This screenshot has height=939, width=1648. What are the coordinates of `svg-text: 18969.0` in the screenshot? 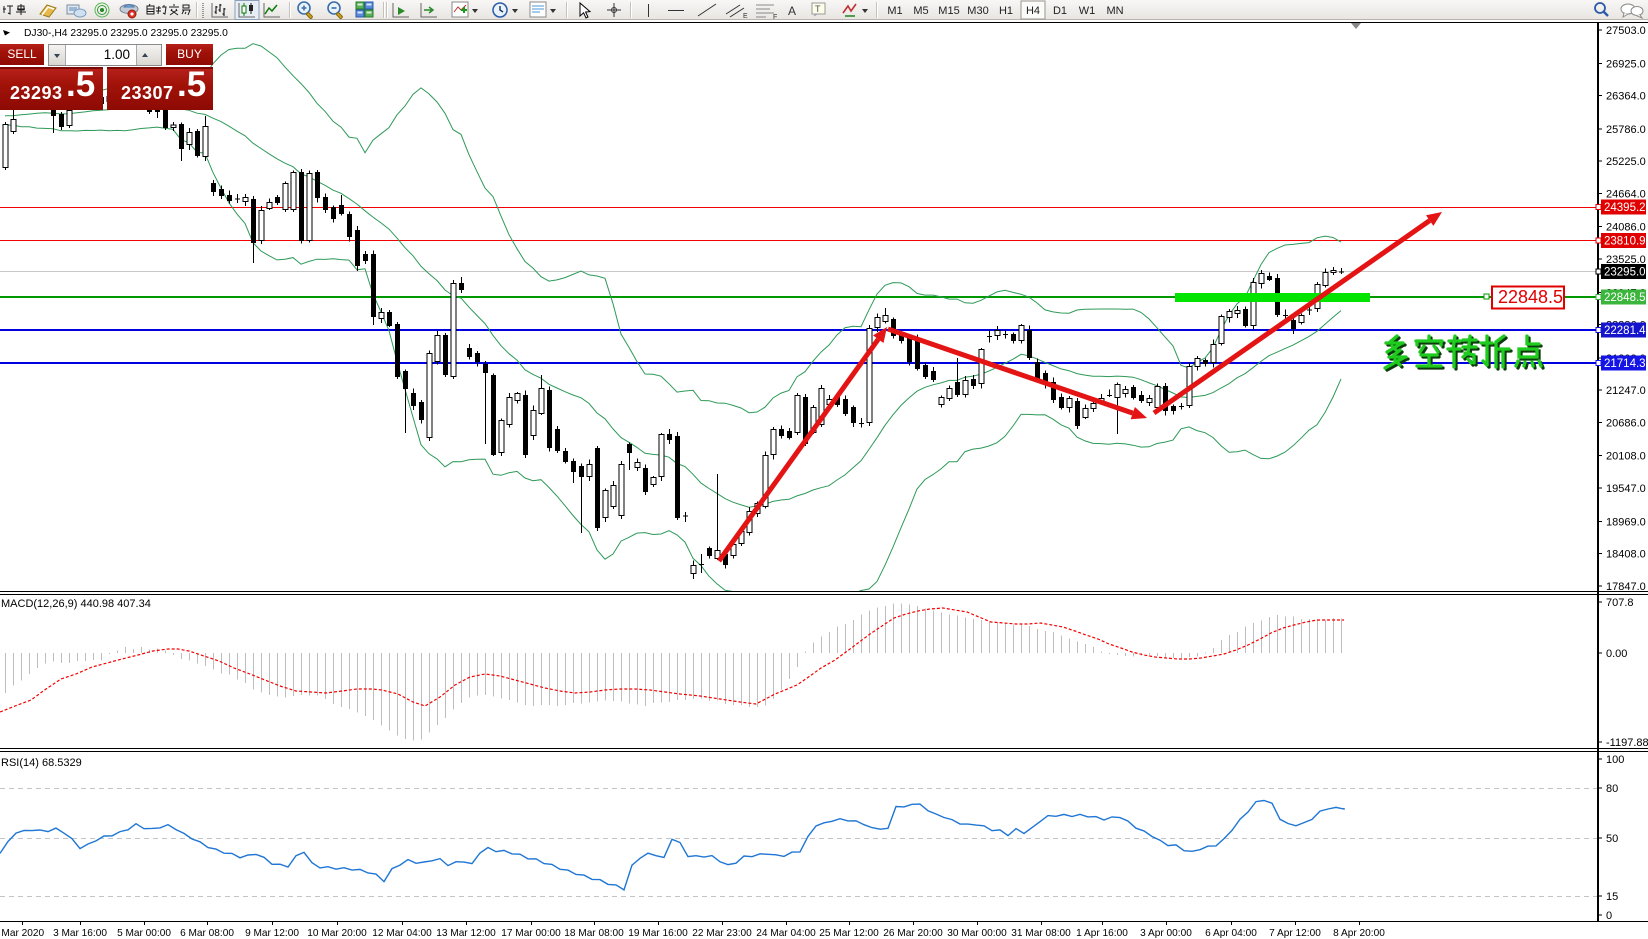 It's located at (1626, 522).